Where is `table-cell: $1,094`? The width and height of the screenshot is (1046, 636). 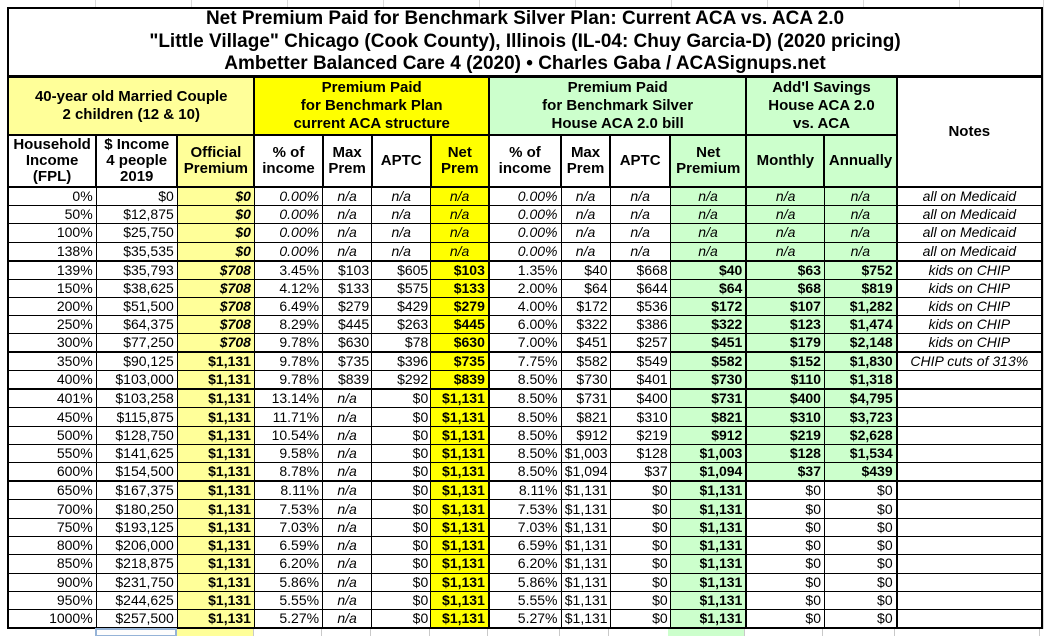 table-cell: $1,094 is located at coordinates (708, 472).